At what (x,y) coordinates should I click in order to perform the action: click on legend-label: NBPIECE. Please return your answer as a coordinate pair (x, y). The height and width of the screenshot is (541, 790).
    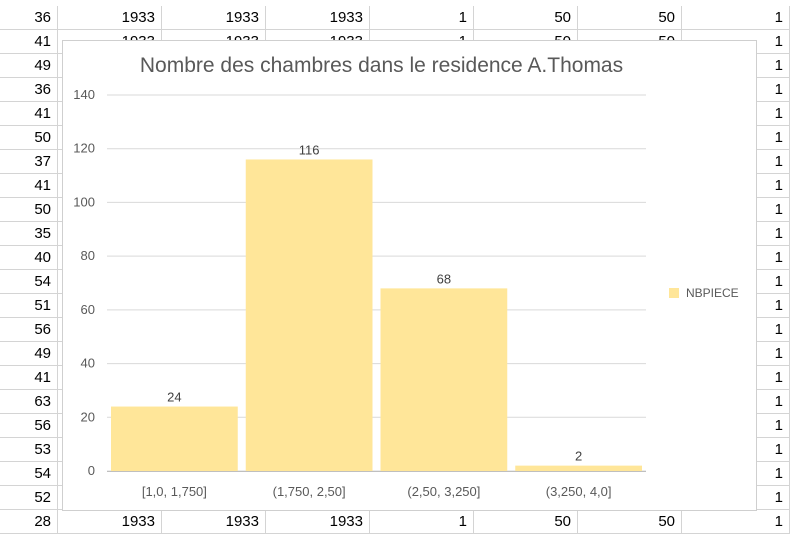
    Looking at the image, I should click on (712, 293).